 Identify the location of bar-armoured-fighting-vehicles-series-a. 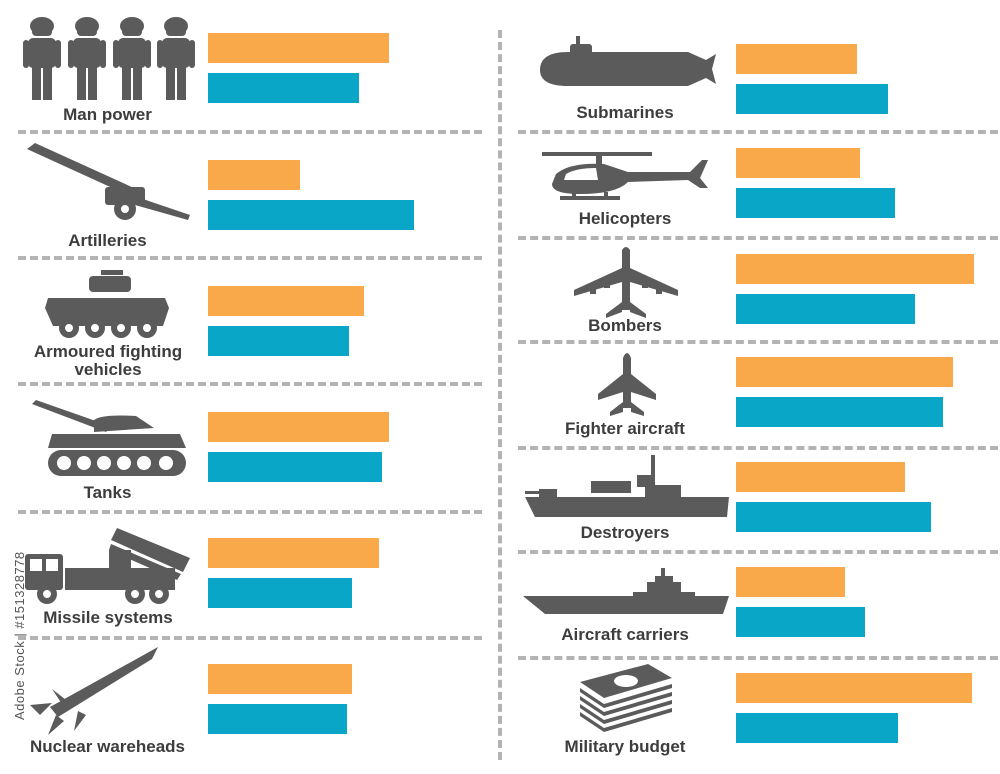
(286, 301).